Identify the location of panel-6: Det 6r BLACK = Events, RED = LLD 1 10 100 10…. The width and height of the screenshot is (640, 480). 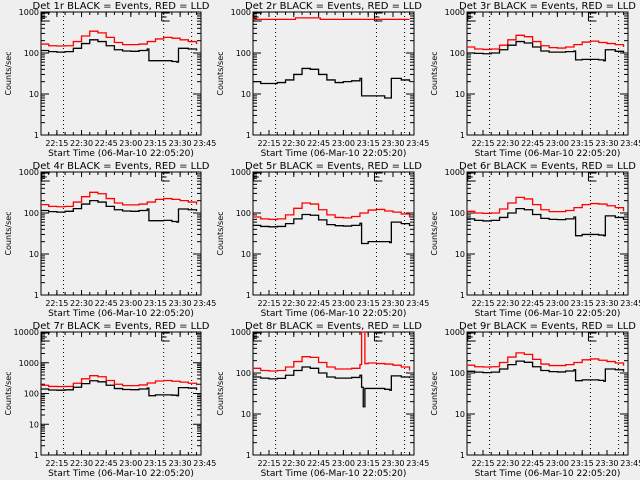
(535, 240).